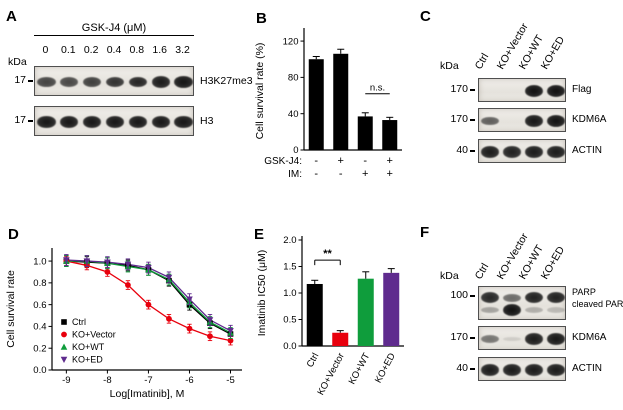 Image resolution: width=623 pixels, height=410 pixels. I want to click on sig-label: n.s., so click(377, 88).